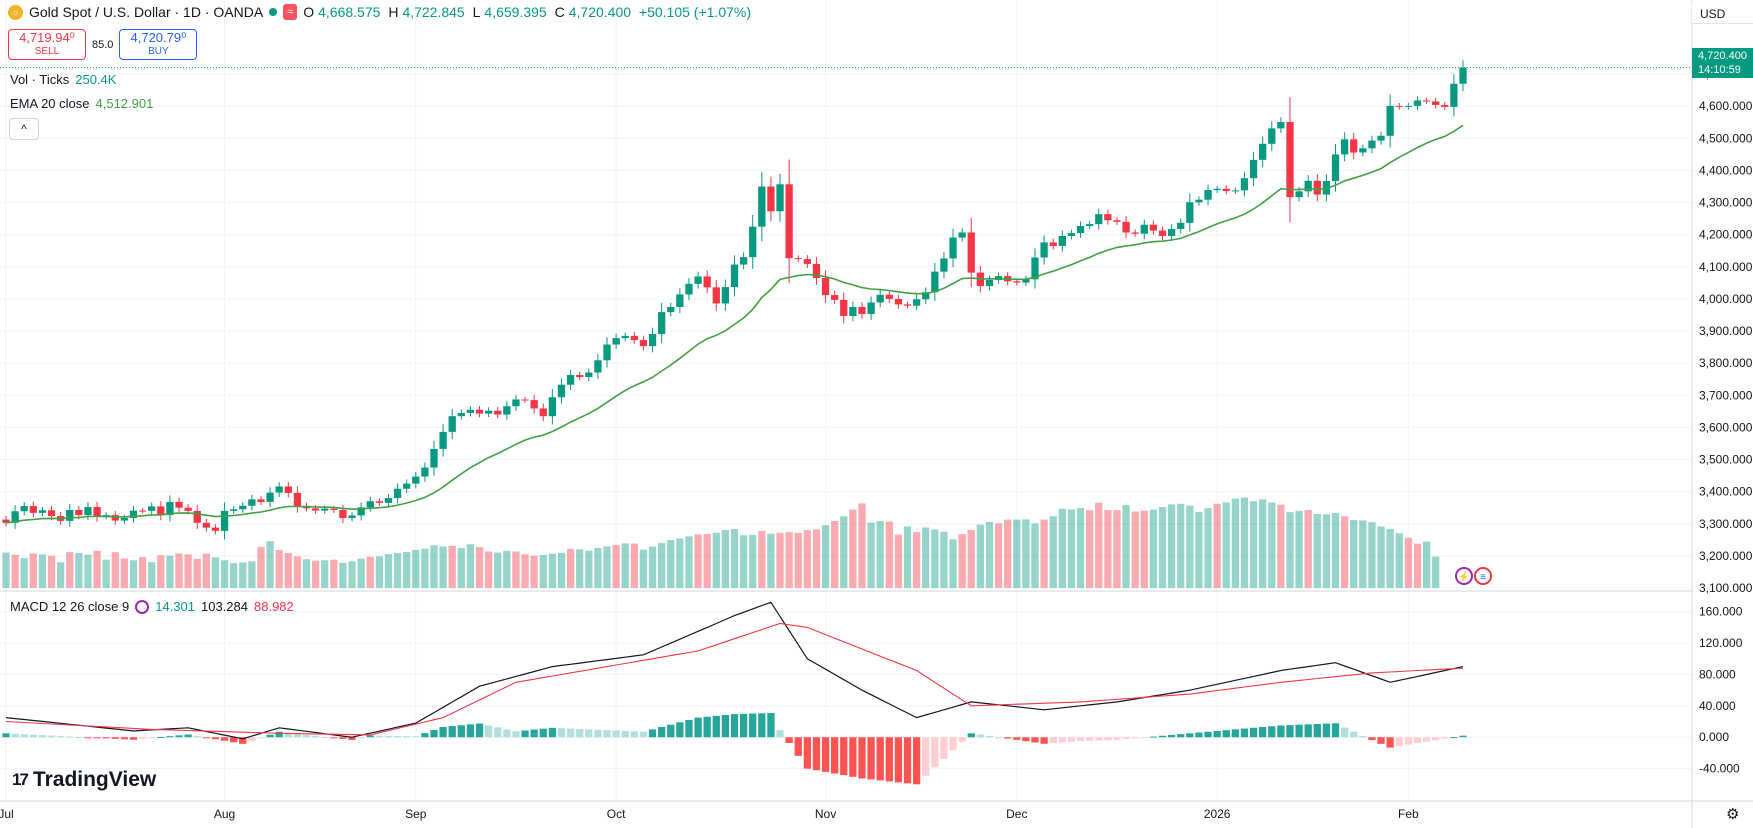 Image resolution: width=1753 pixels, height=828 pixels. What do you see at coordinates (146, 12) in the screenshot?
I see `instrument-title: Gold Spot / U.S. Dollar · 1D · OANDA` at bounding box center [146, 12].